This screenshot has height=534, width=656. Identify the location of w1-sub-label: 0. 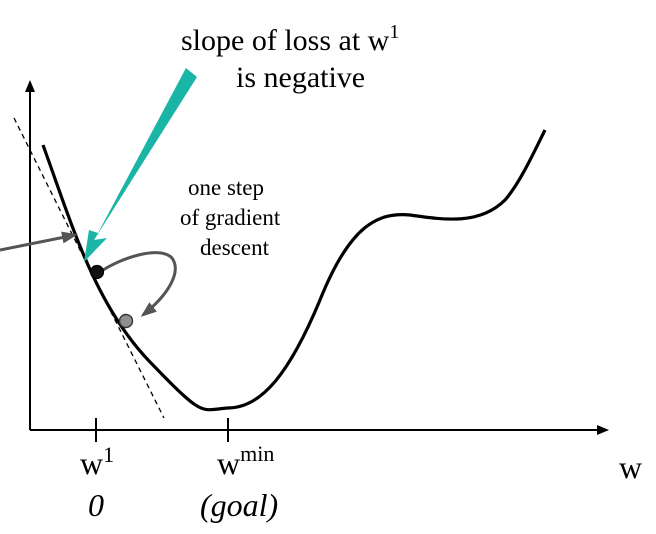
(96, 505).